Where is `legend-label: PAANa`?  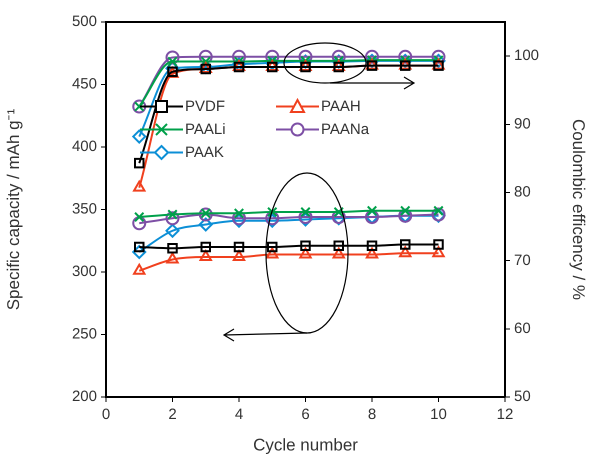 legend-label: PAANa is located at coordinates (345, 129).